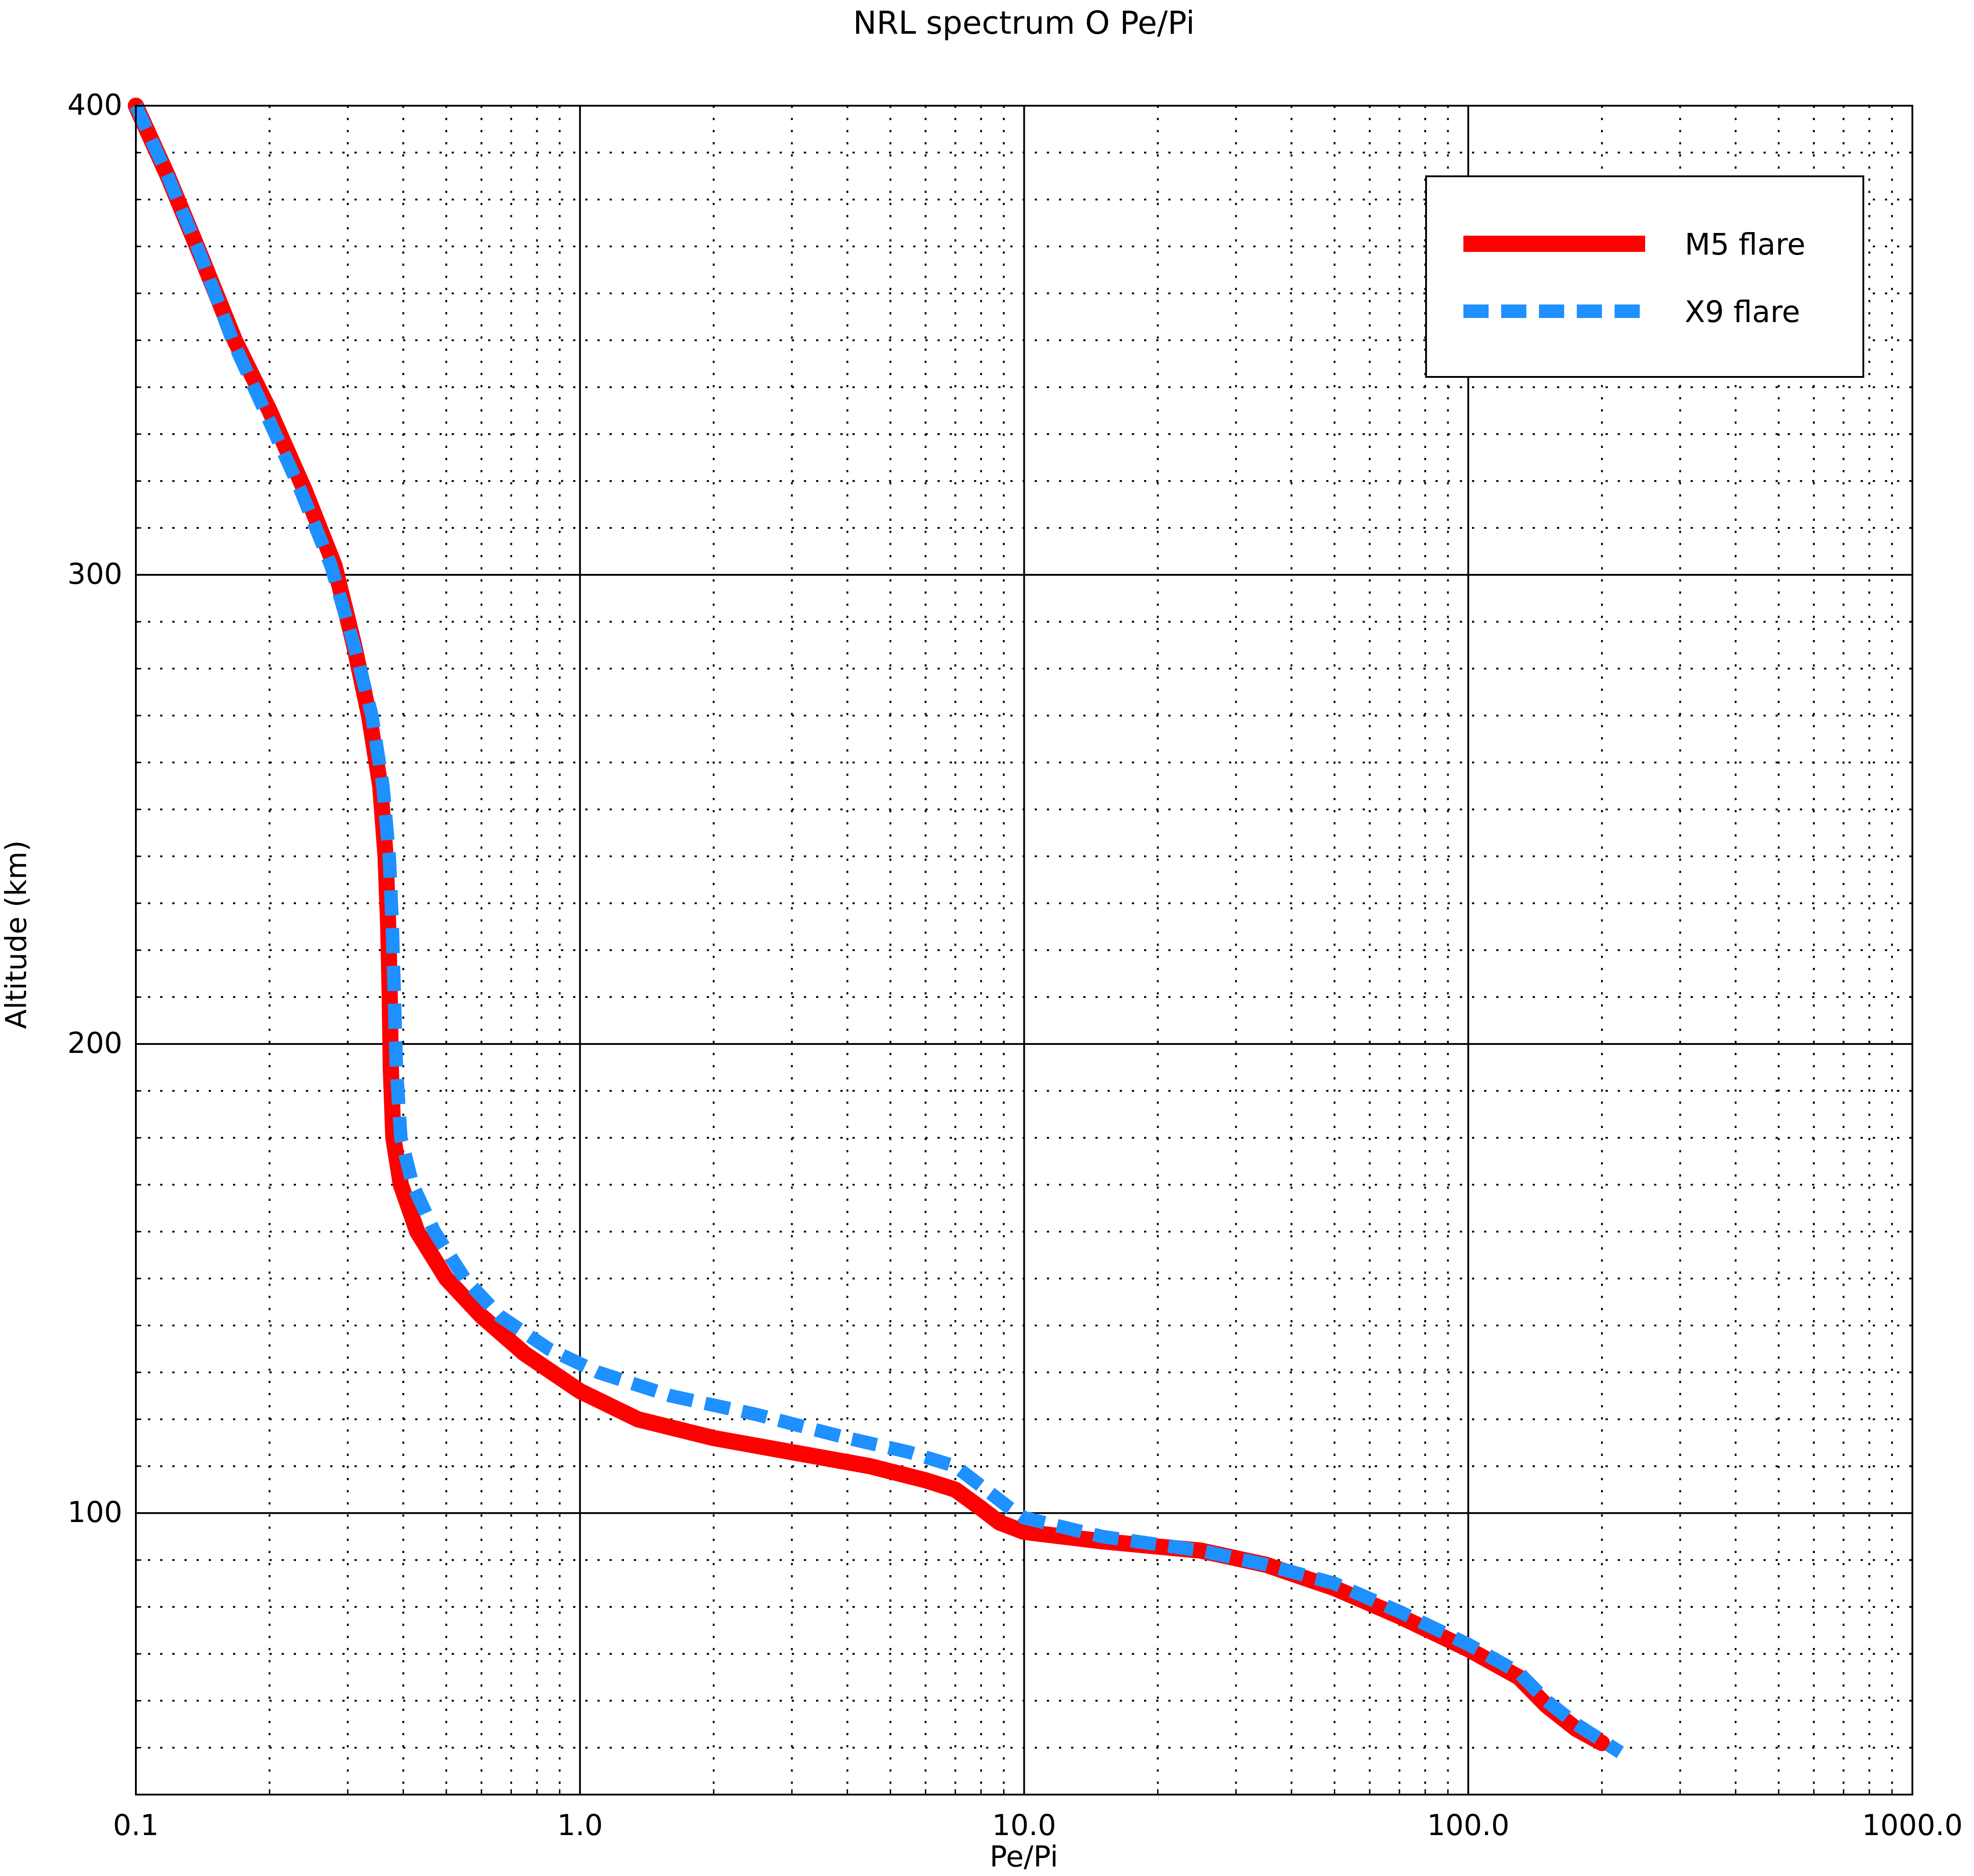  Describe the element at coordinates (94, 1513) in the screenshot. I see `y-tick-label: 100` at that location.